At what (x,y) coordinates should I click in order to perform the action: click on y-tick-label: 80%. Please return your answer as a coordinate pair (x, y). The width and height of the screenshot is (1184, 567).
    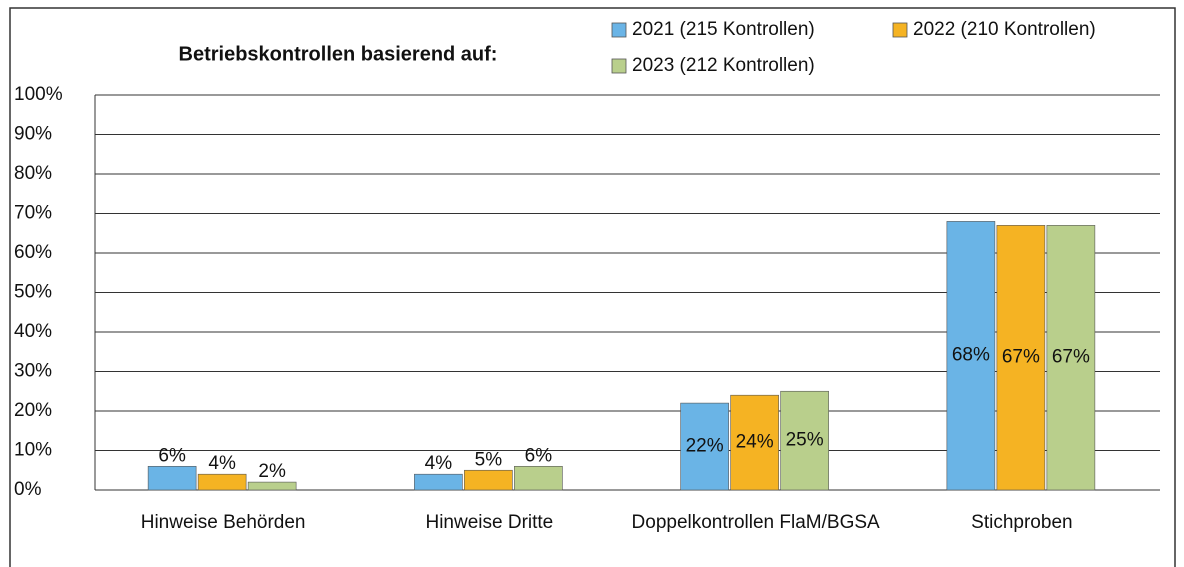
    Looking at the image, I should click on (33, 173).